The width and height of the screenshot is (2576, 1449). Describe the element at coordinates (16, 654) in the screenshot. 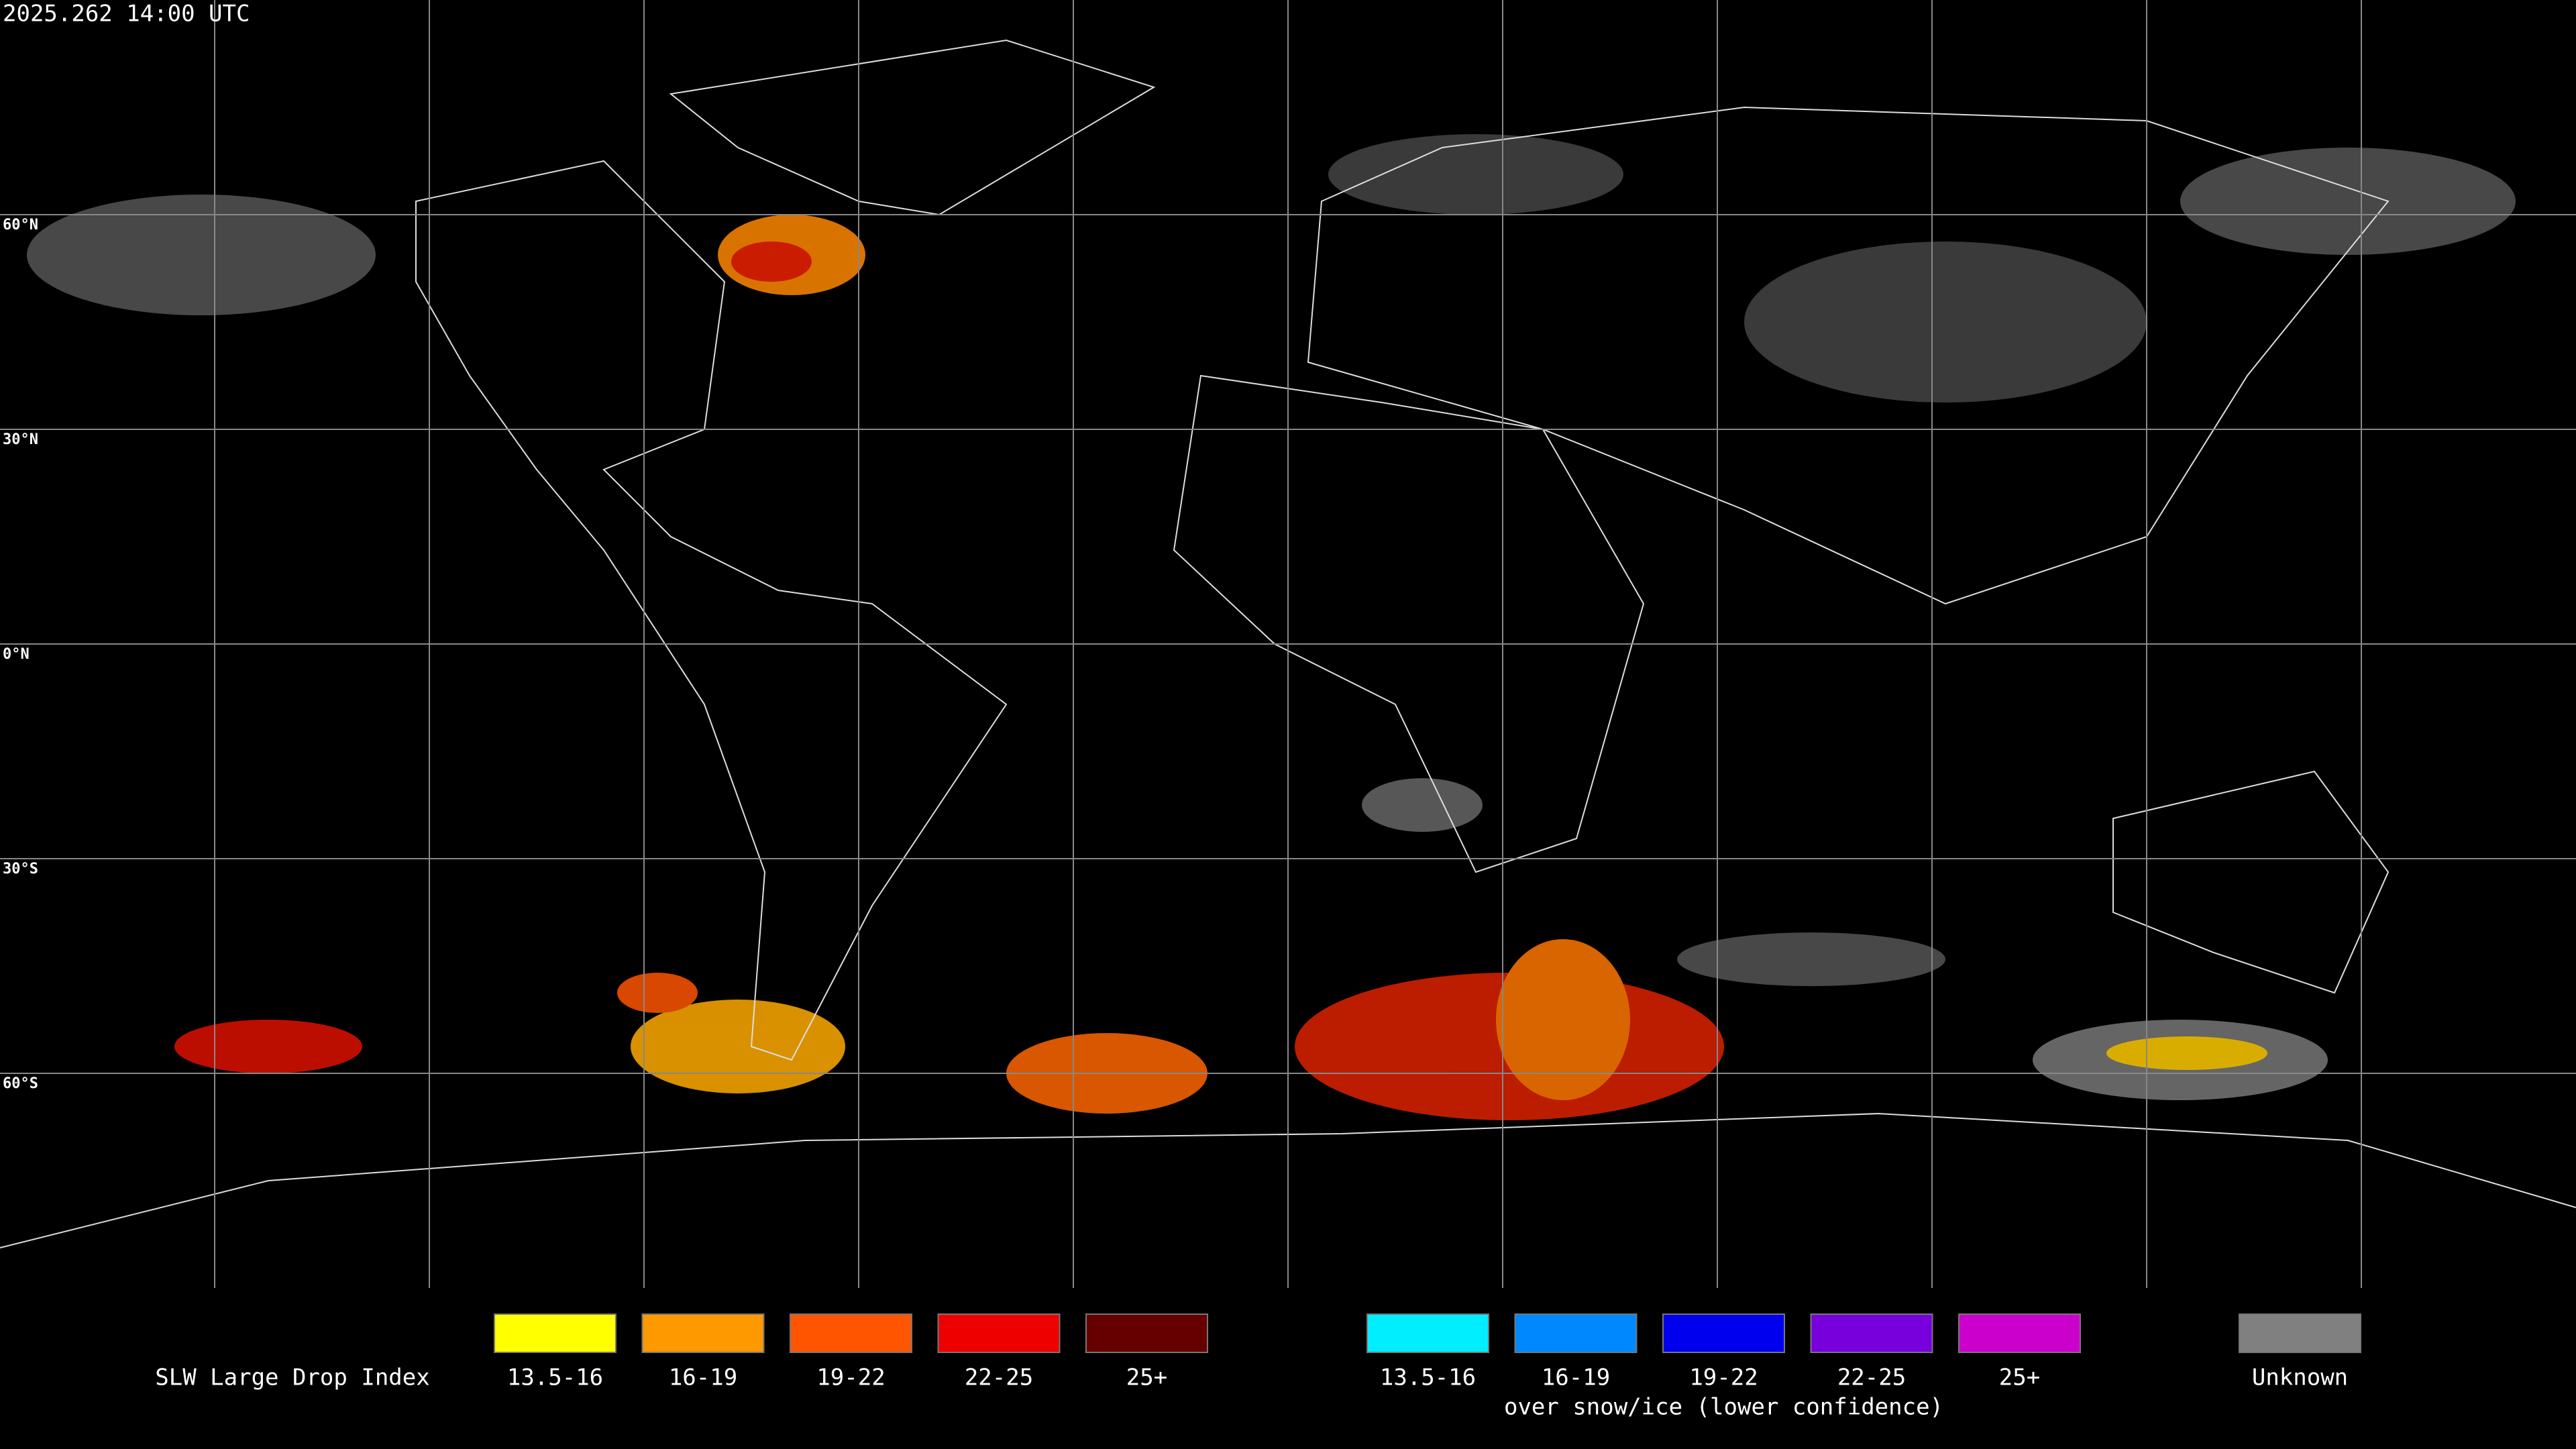

I see `latitude-label: 0°N` at that location.